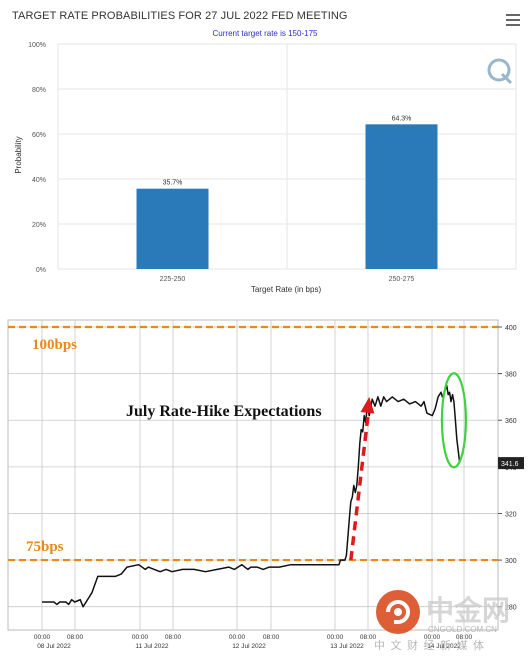 This screenshot has height=661, width=530. Describe the element at coordinates (454, 420) in the screenshot. I see `green-highlight-ellipse` at that location.